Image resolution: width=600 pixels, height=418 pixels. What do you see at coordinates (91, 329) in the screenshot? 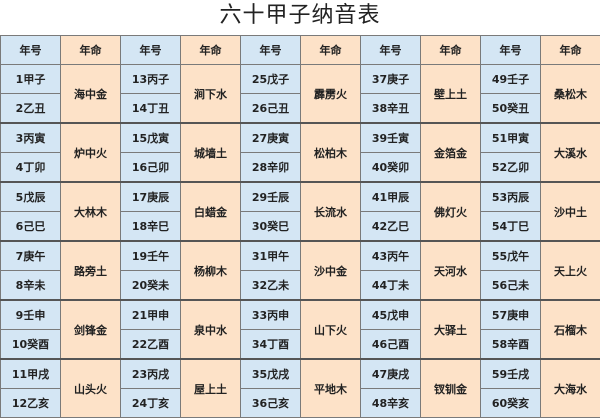
I see `nayin-cell: 剑锋金` at bounding box center [91, 329].